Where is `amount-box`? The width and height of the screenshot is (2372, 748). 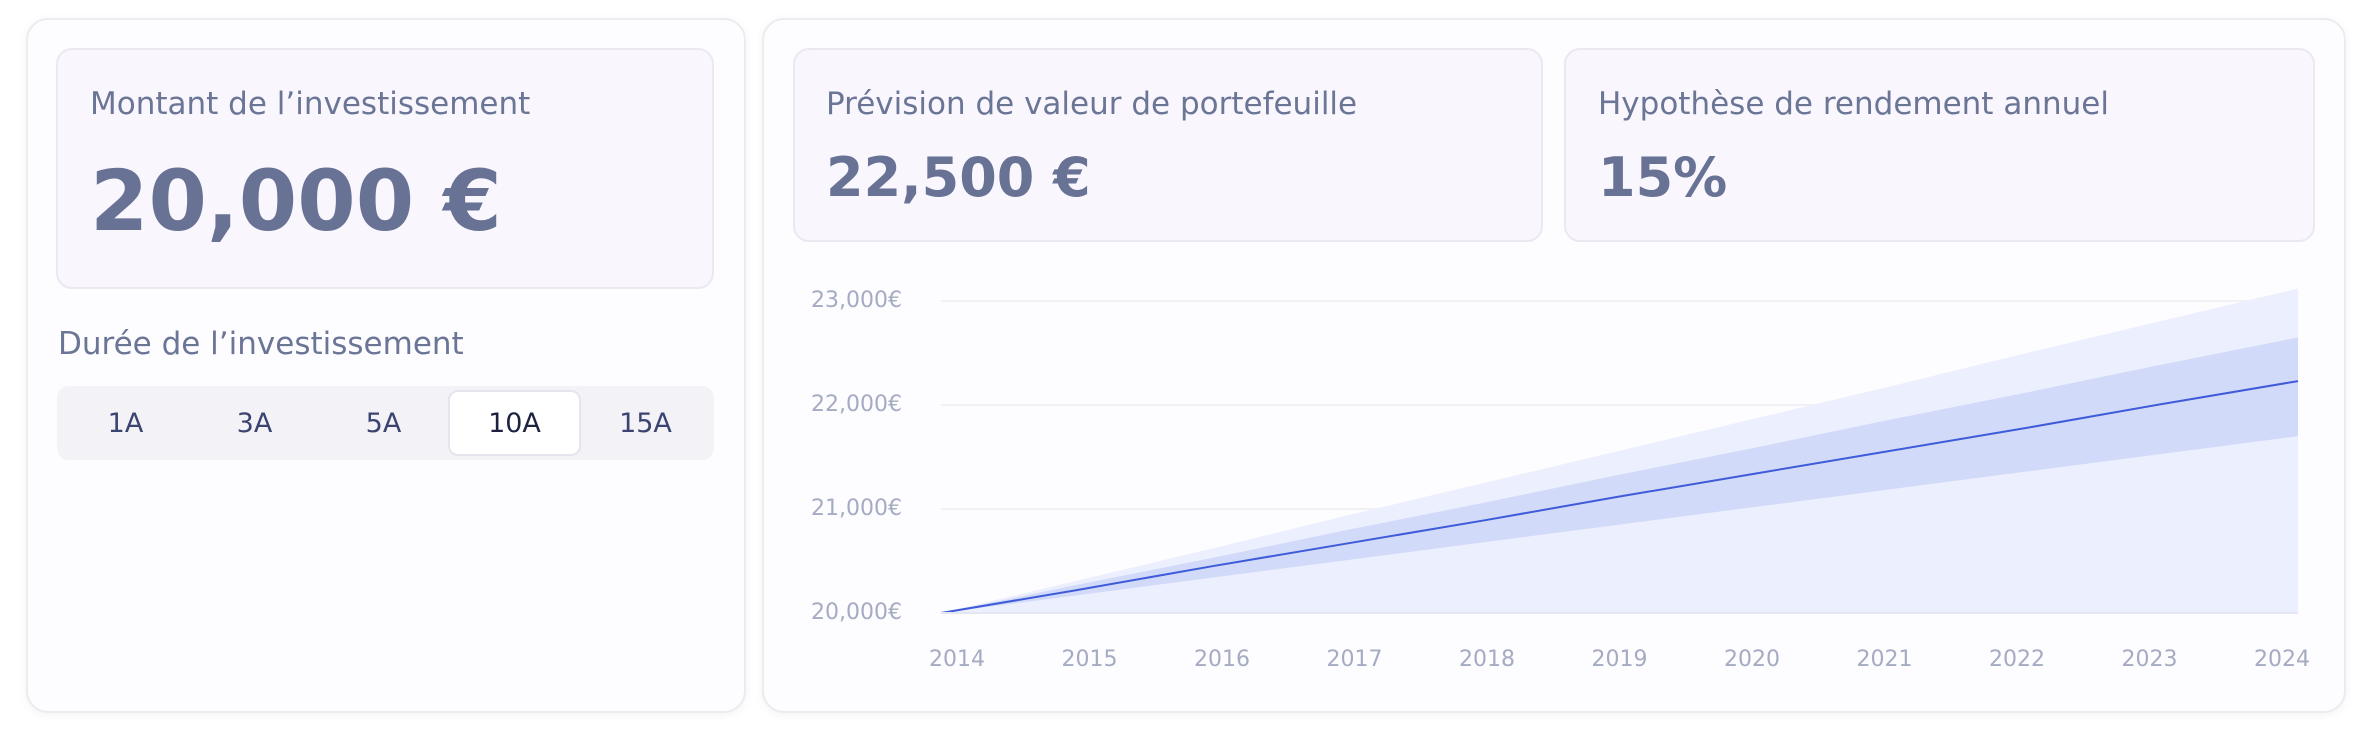
amount-box is located at coordinates (385, 168).